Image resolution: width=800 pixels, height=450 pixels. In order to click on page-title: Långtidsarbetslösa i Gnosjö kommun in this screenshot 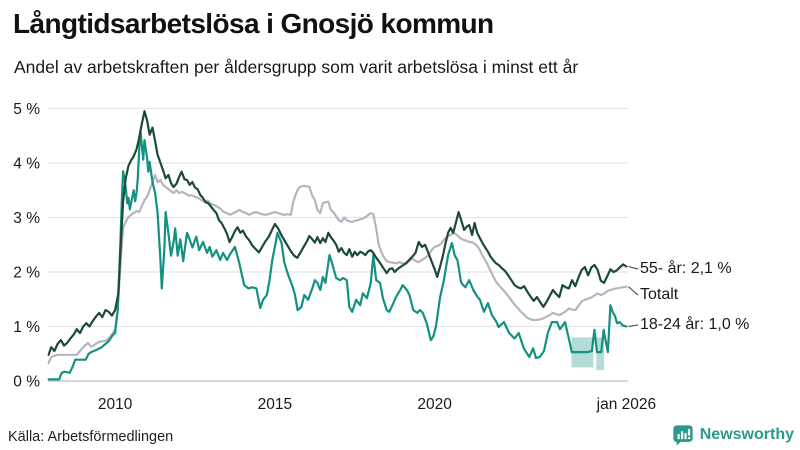, I will do `click(253, 23)`.